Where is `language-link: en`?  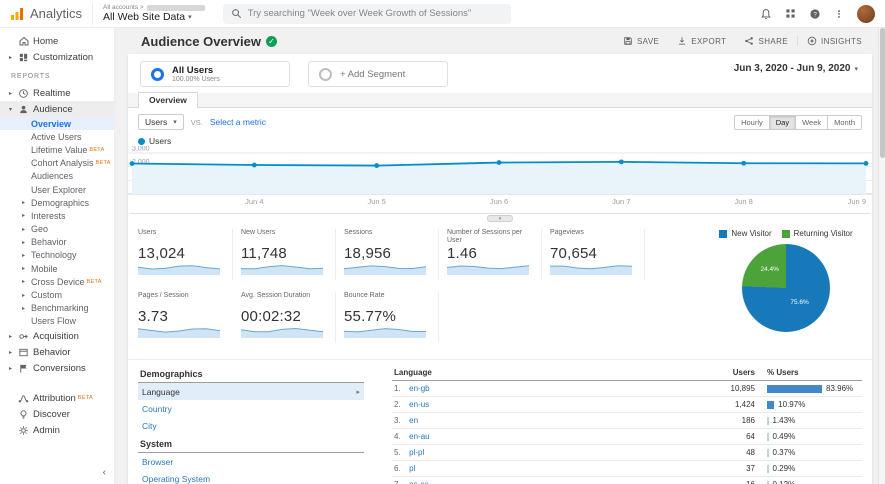
language-link: en is located at coordinates (414, 420).